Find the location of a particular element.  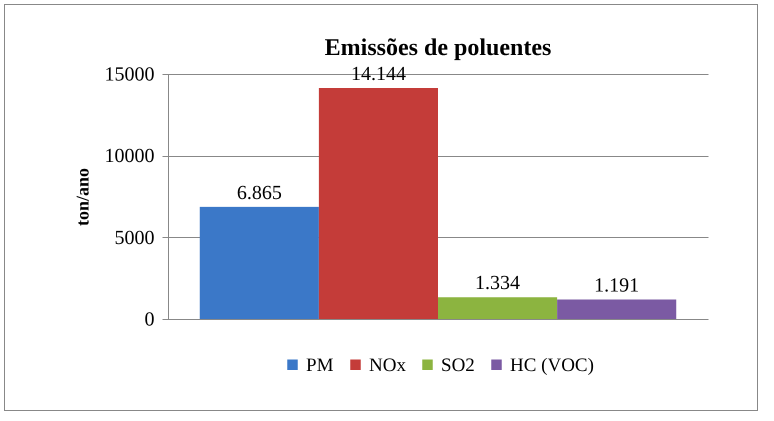

y-tick-label: 0 is located at coordinates (149, 319).